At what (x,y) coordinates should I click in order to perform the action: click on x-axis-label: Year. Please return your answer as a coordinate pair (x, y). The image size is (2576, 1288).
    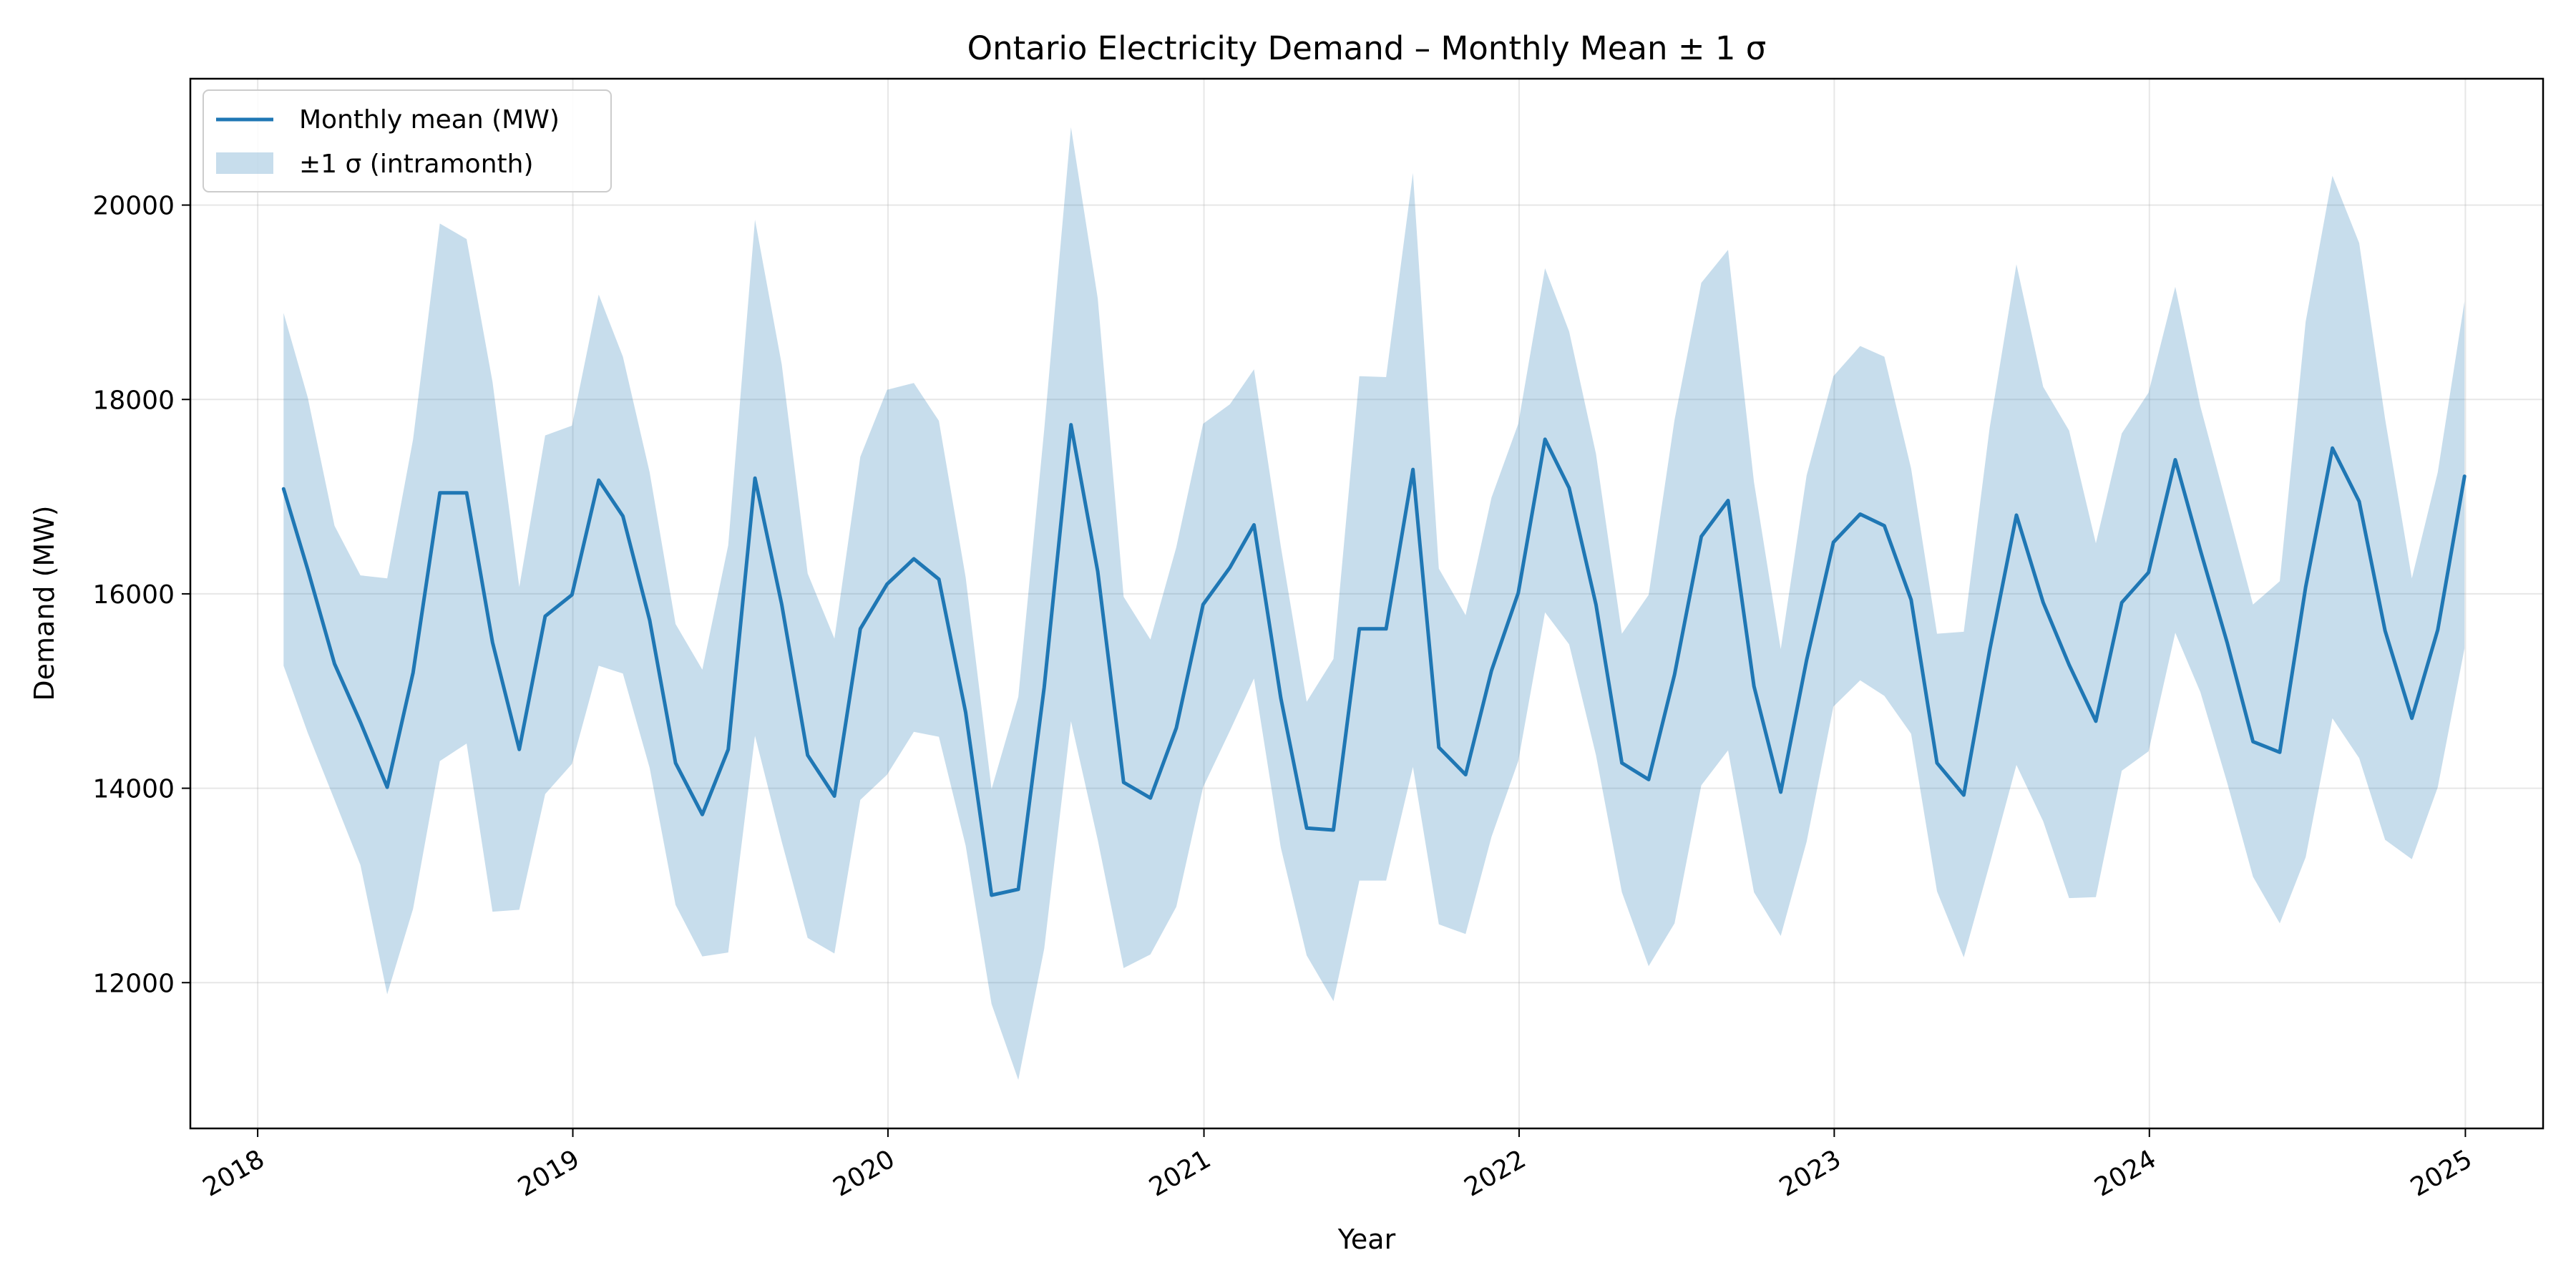
    Looking at the image, I should click on (1366, 1239).